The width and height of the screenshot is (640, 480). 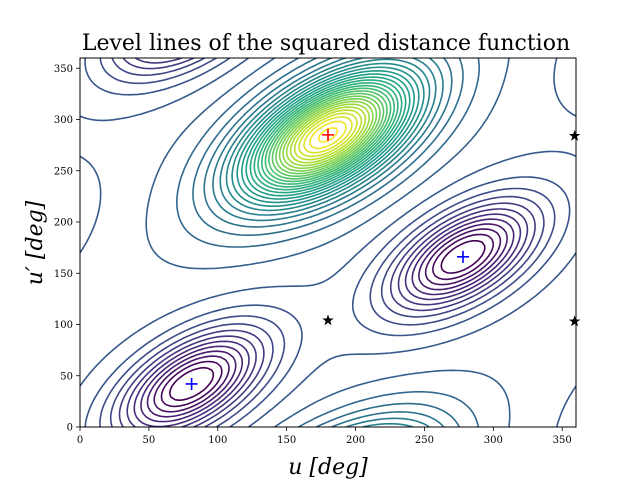 What do you see at coordinates (324, 436) in the screenshot?
I see `x-axis: 0 50 100 150 200 250 300 350` at bounding box center [324, 436].